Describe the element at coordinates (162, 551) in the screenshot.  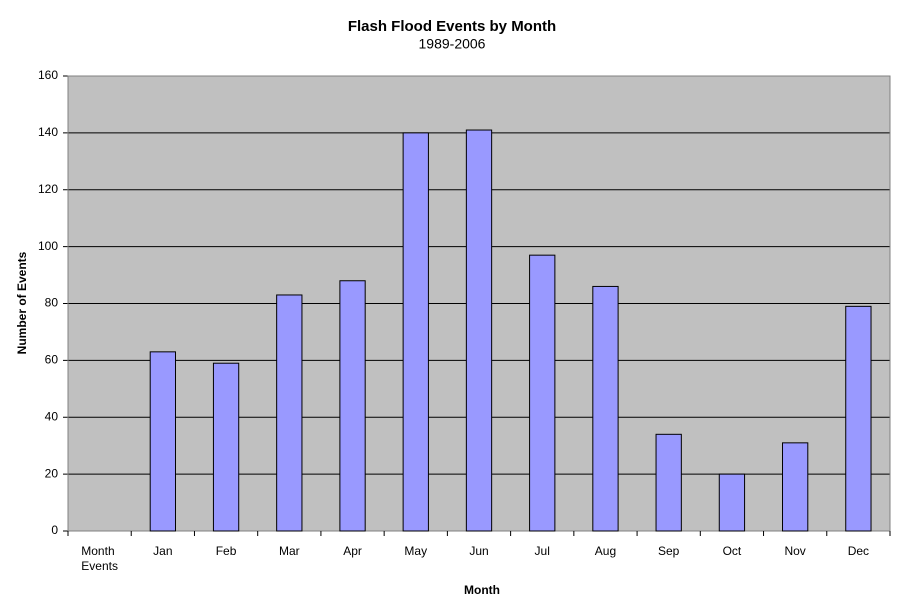
I see `x-tick-label: Jan` at that location.